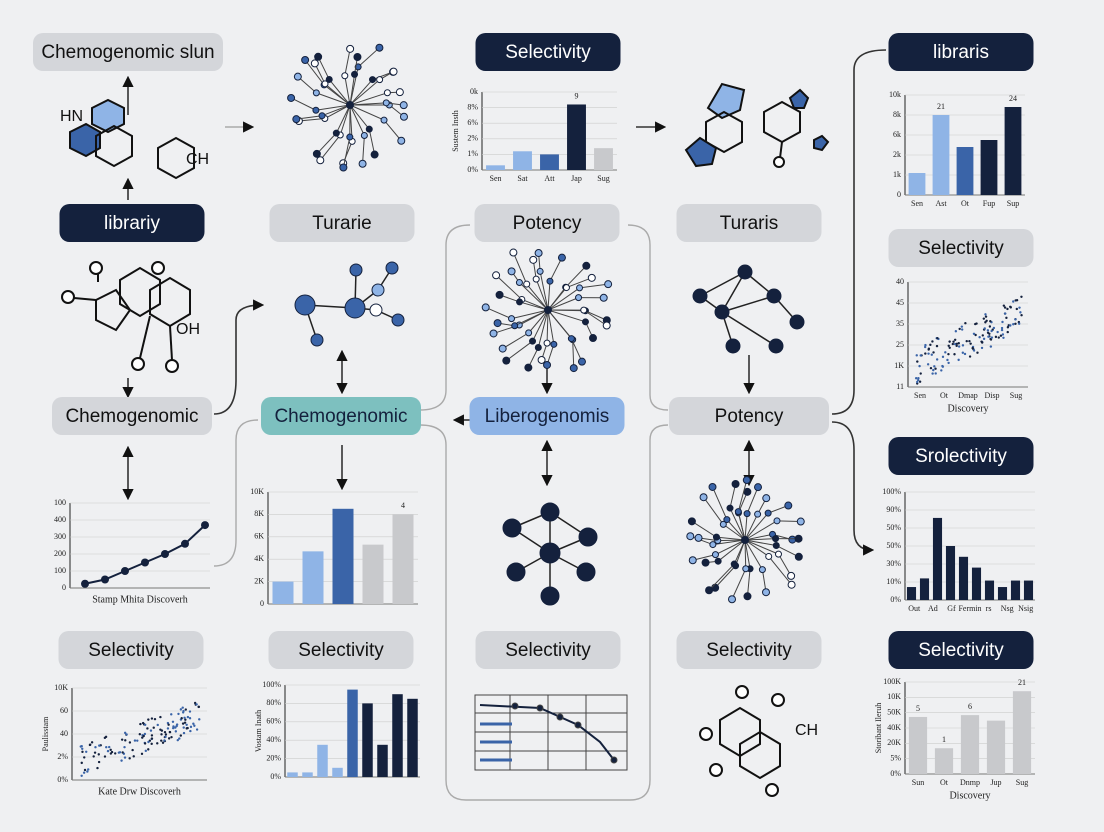 The height and width of the screenshot is (832, 1104). What do you see at coordinates (132, 551) in the screenshot?
I see `mini-chart: 100 400 300 200 100 0 Stamp Mhita Discoverh` at bounding box center [132, 551].